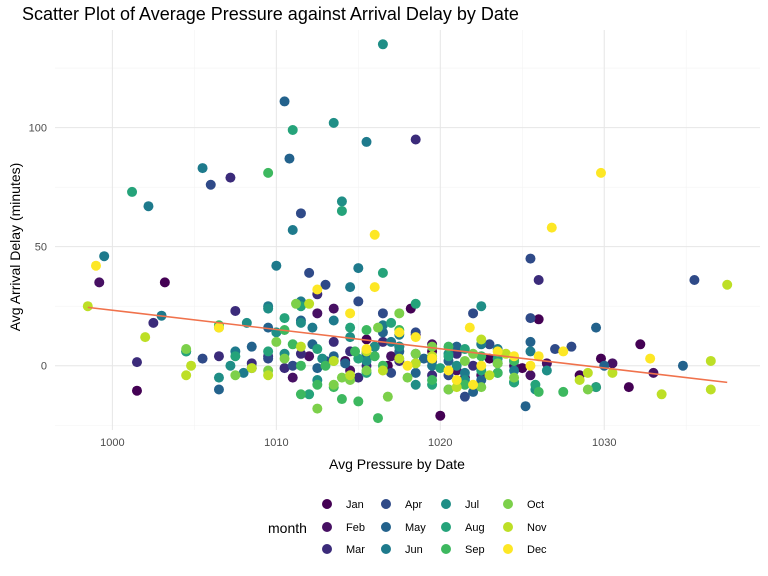  I want to click on trend-line-layer, so click(407, 345).